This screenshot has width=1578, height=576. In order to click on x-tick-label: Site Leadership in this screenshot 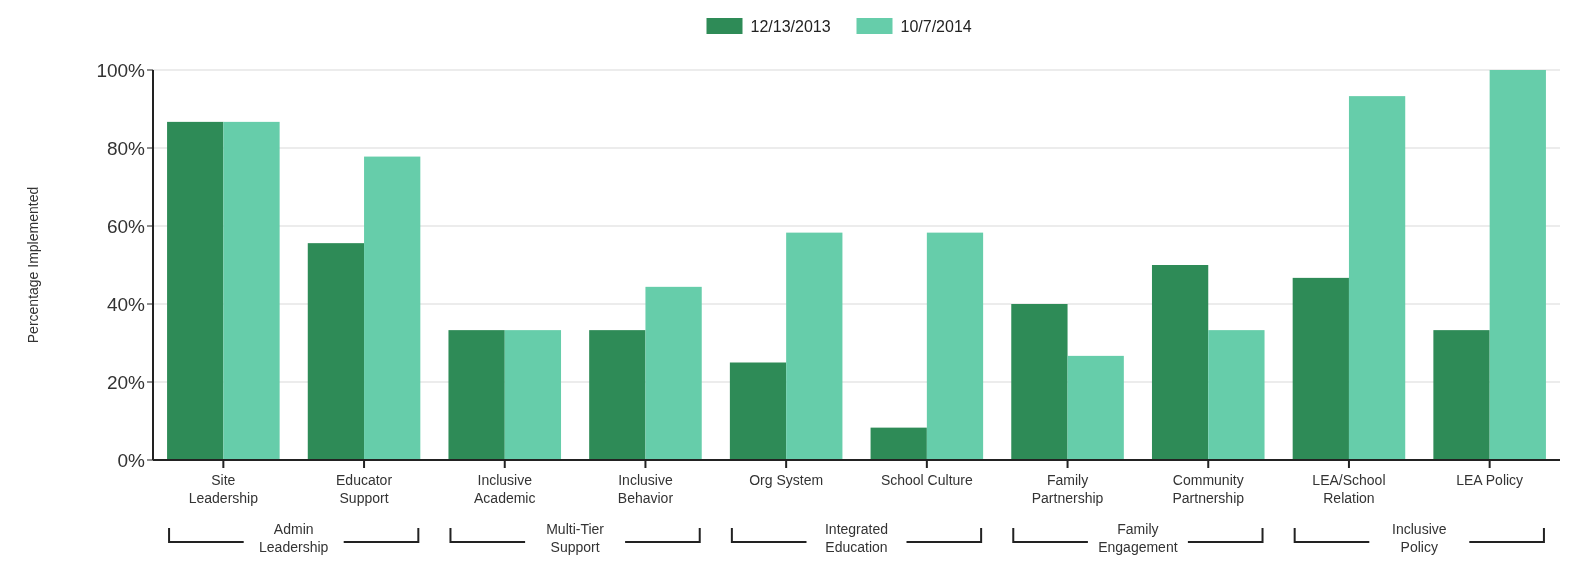, I will do `click(223, 489)`.